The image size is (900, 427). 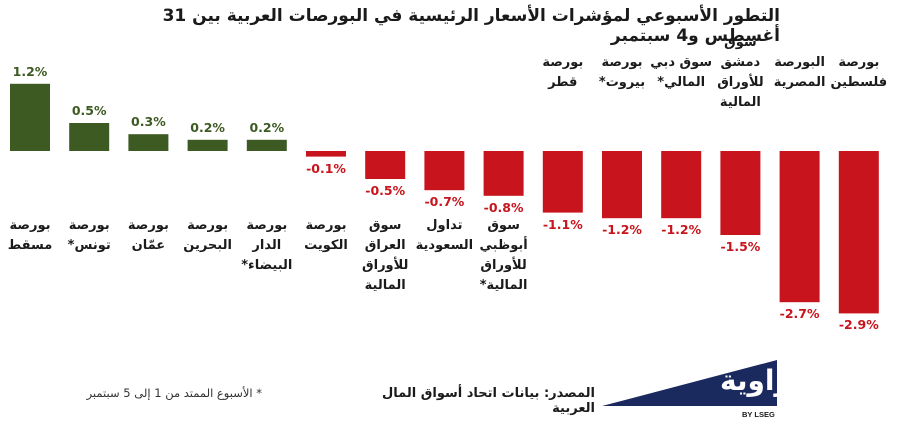 I want to click on value-label: -2.7%, so click(x=799, y=314).